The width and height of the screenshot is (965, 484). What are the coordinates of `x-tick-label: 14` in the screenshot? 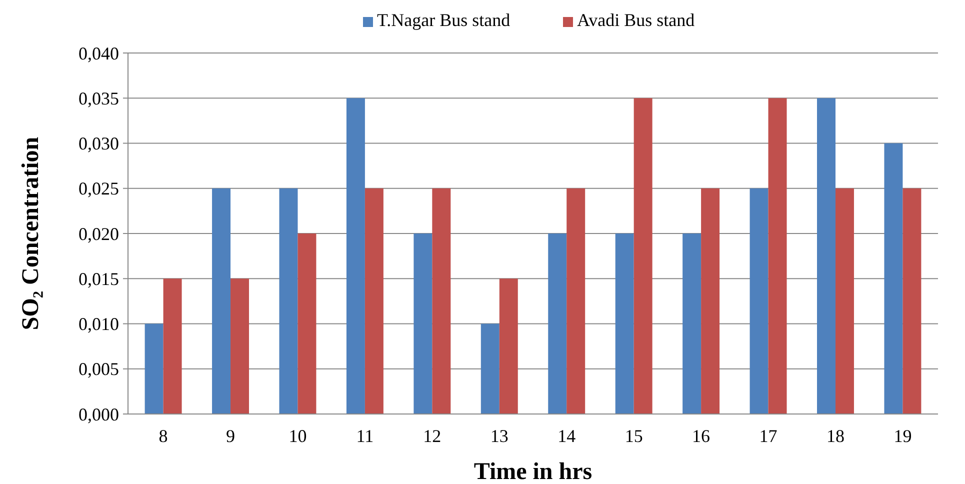 It's located at (567, 436).